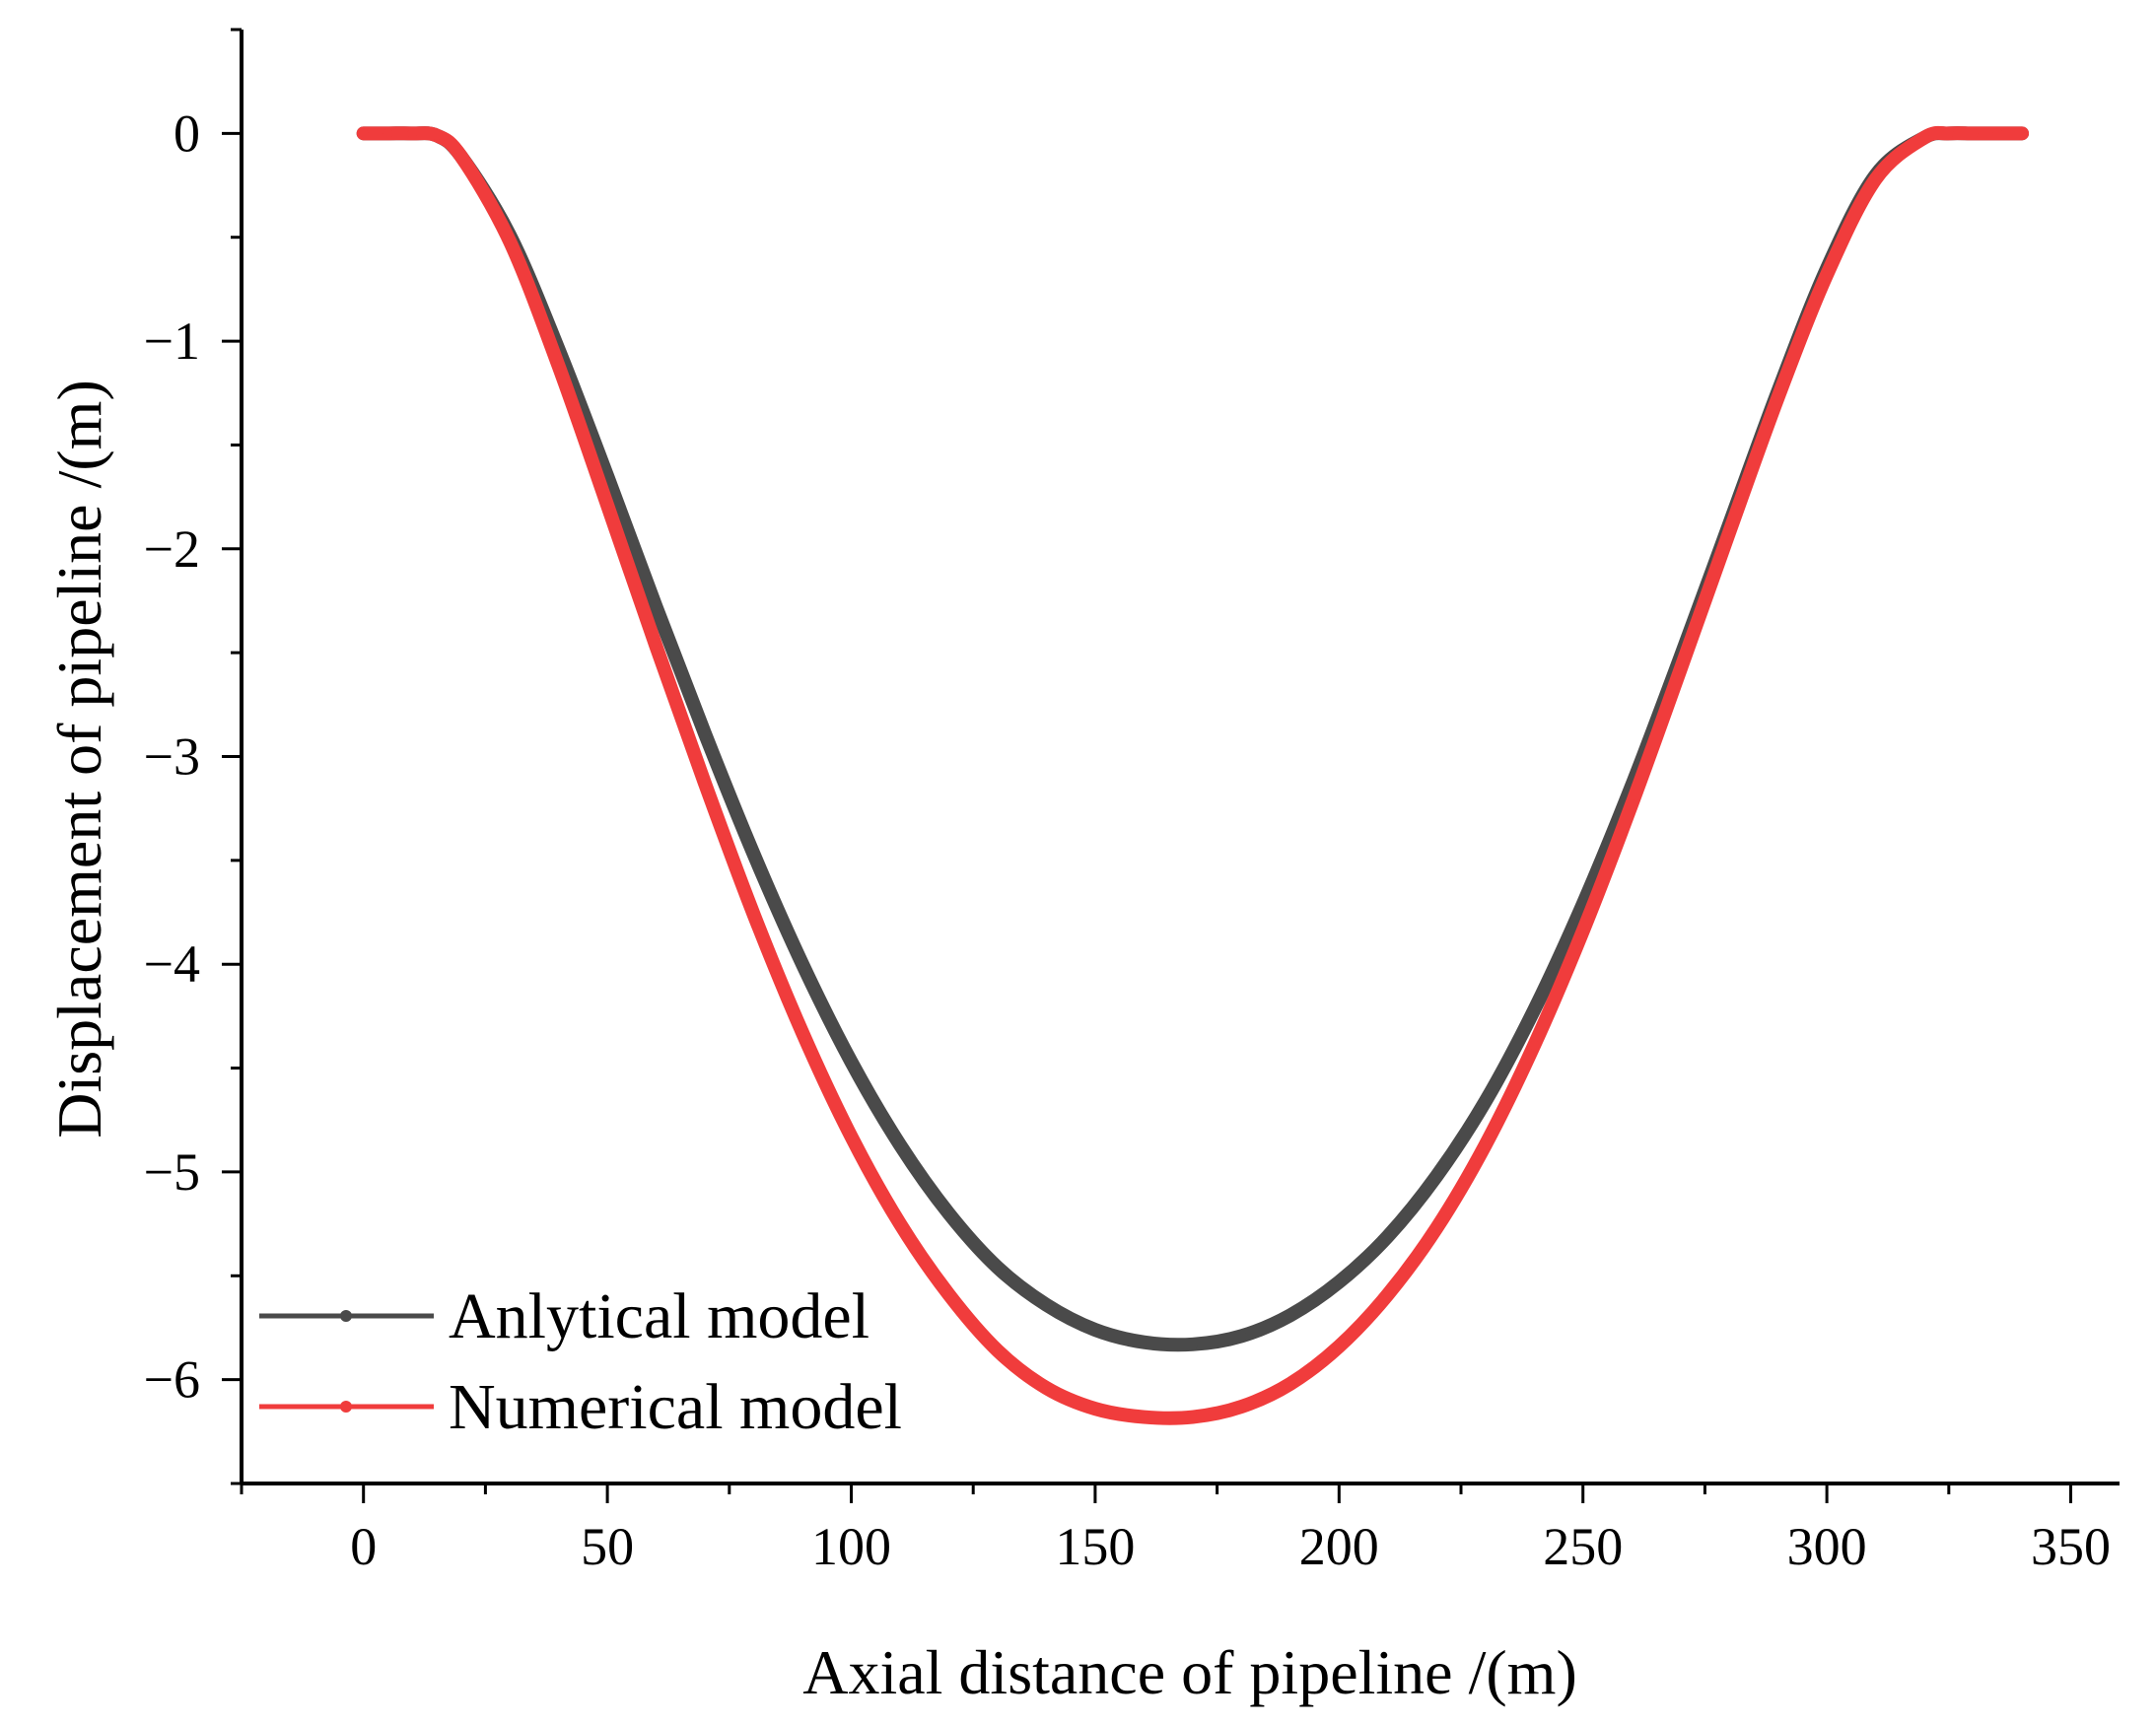 This screenshot has height=1725, width=2156. Describe the element at coordinates (1095, 1547) in the screenshot. I see `x-tick-label: 150` at that location.